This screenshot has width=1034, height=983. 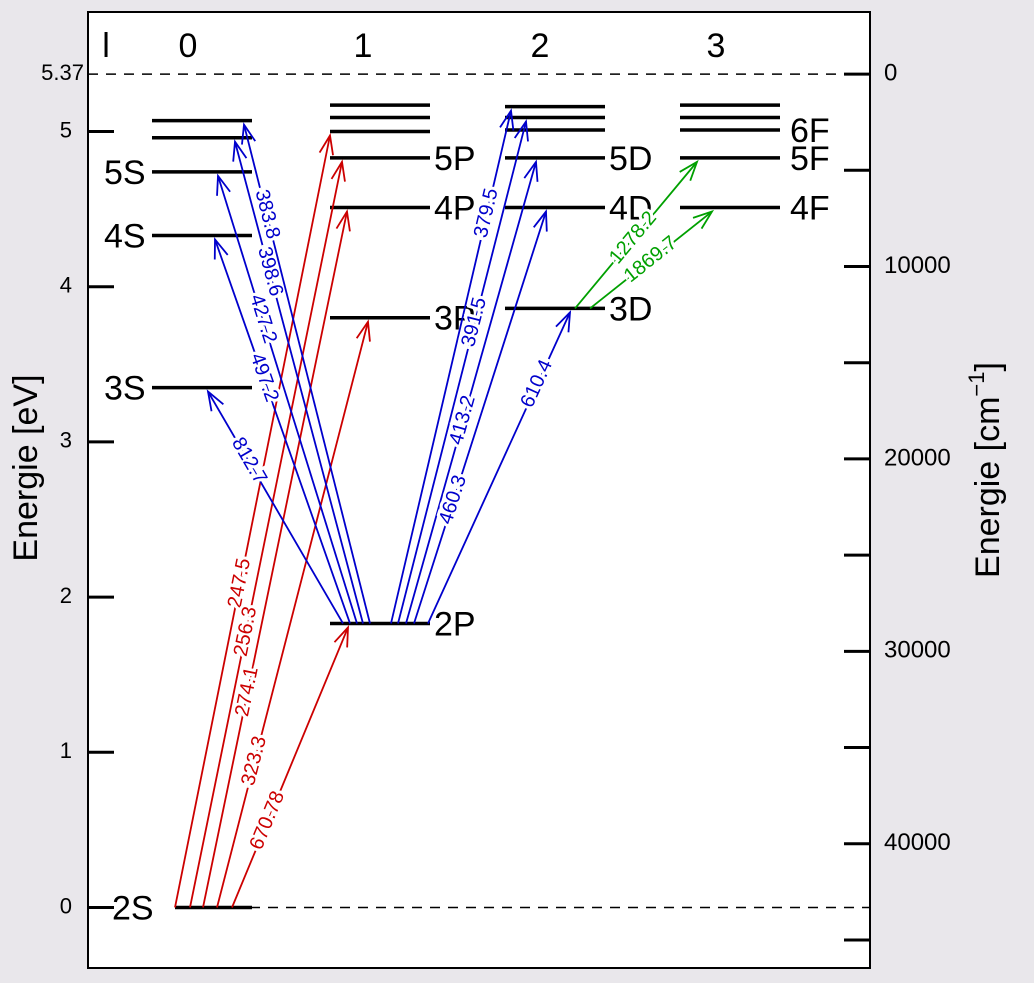 I want to click on column-l-value: 1, so click(x=363, y=46).